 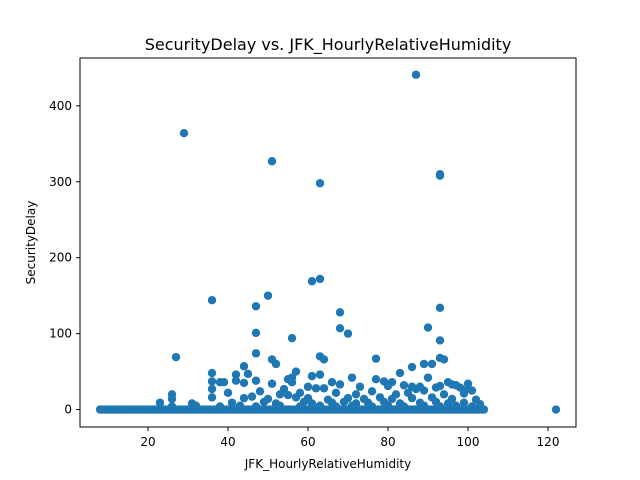 I want to click on x-tick-label: 80, so click(x=387, y=442).